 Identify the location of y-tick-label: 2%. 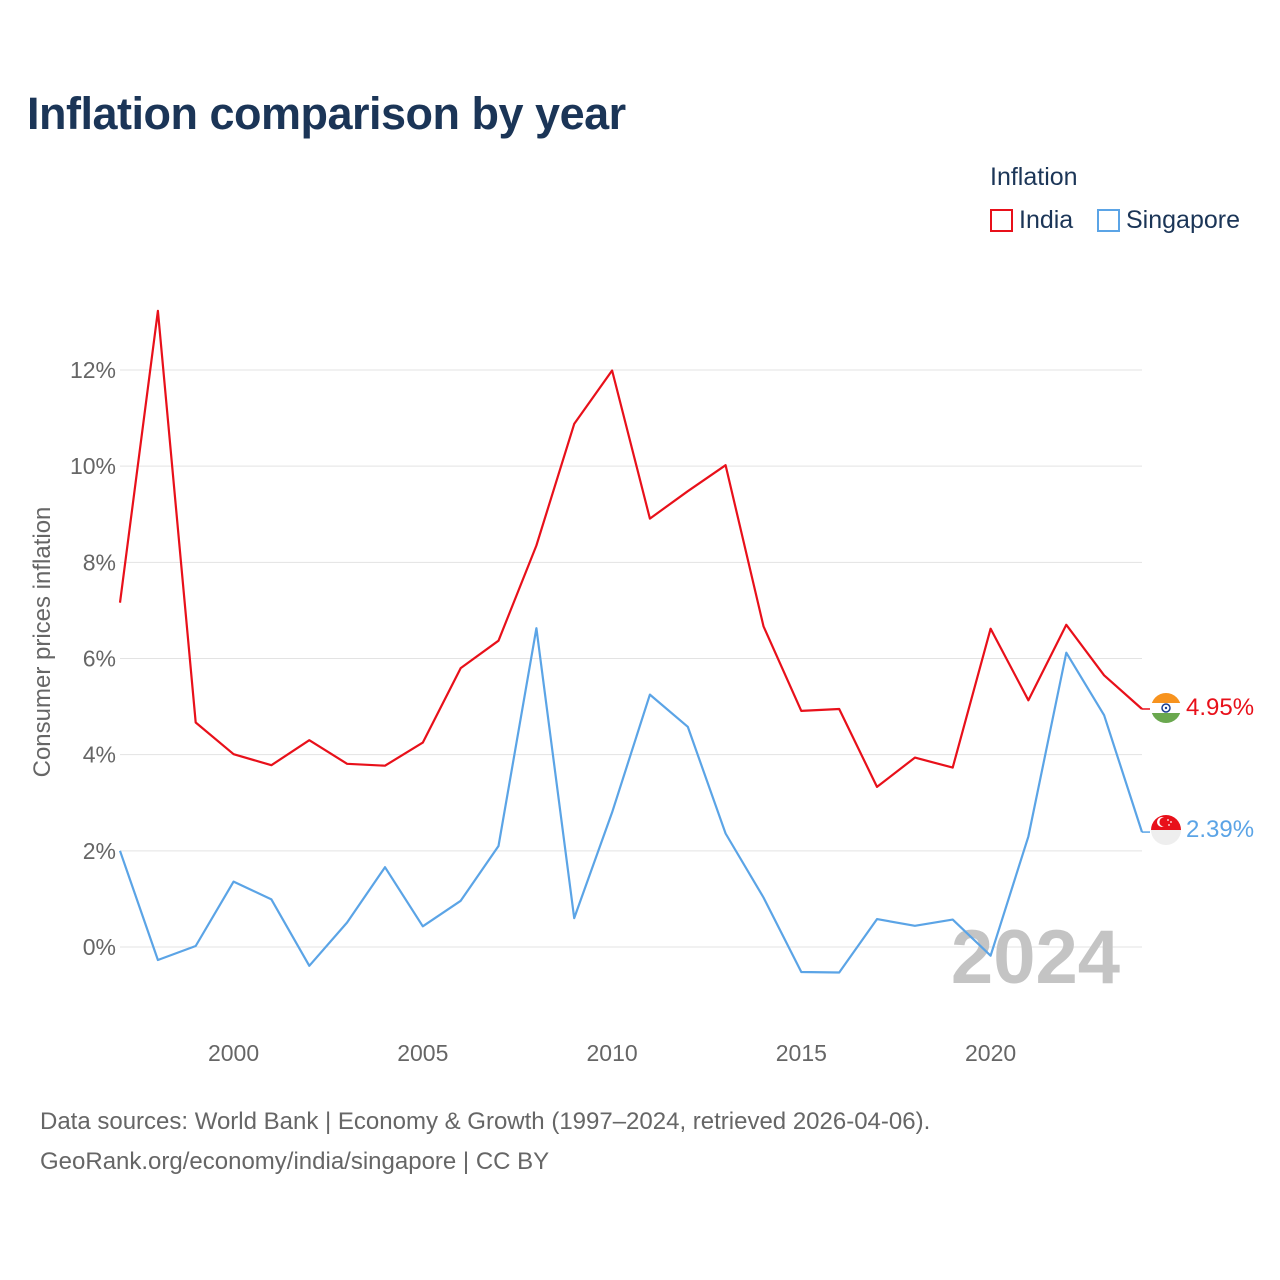
(99, 851).